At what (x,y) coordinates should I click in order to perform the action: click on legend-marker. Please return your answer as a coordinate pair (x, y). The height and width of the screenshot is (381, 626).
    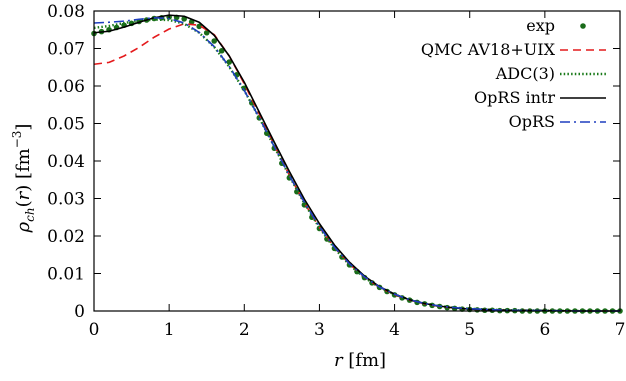
    Looking at the image, I should click on (583, 26).